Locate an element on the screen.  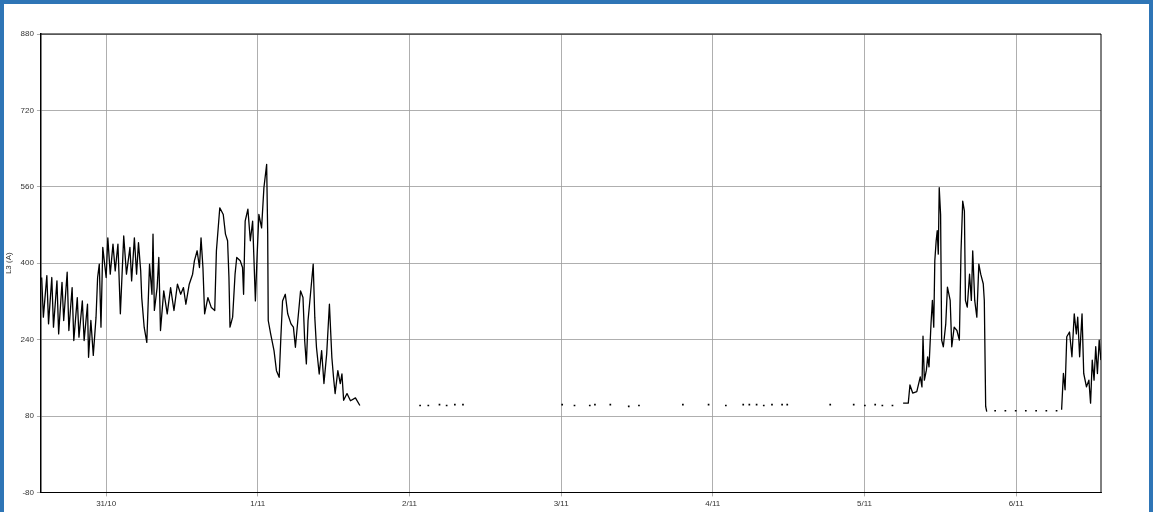
y-tick-label: -80 is located at coordinates (28, 492).